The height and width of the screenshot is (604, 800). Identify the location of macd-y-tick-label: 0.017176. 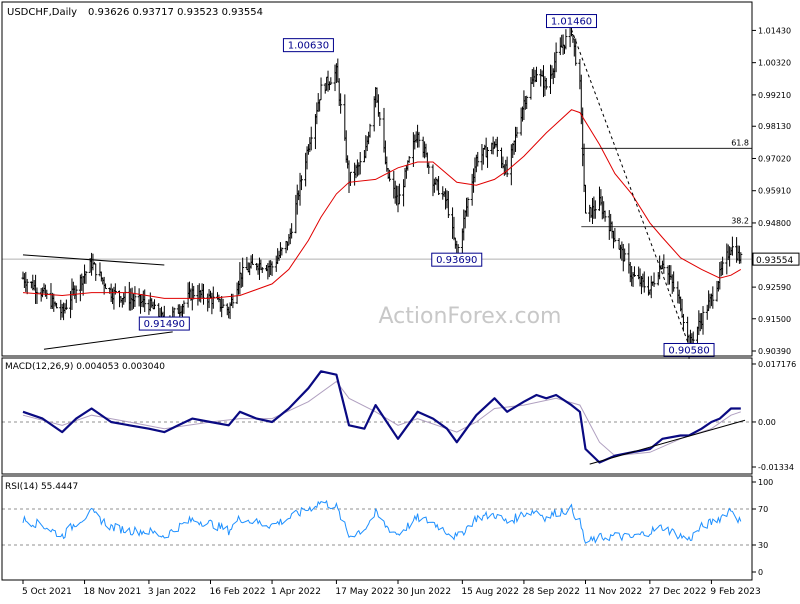
(777, 364).